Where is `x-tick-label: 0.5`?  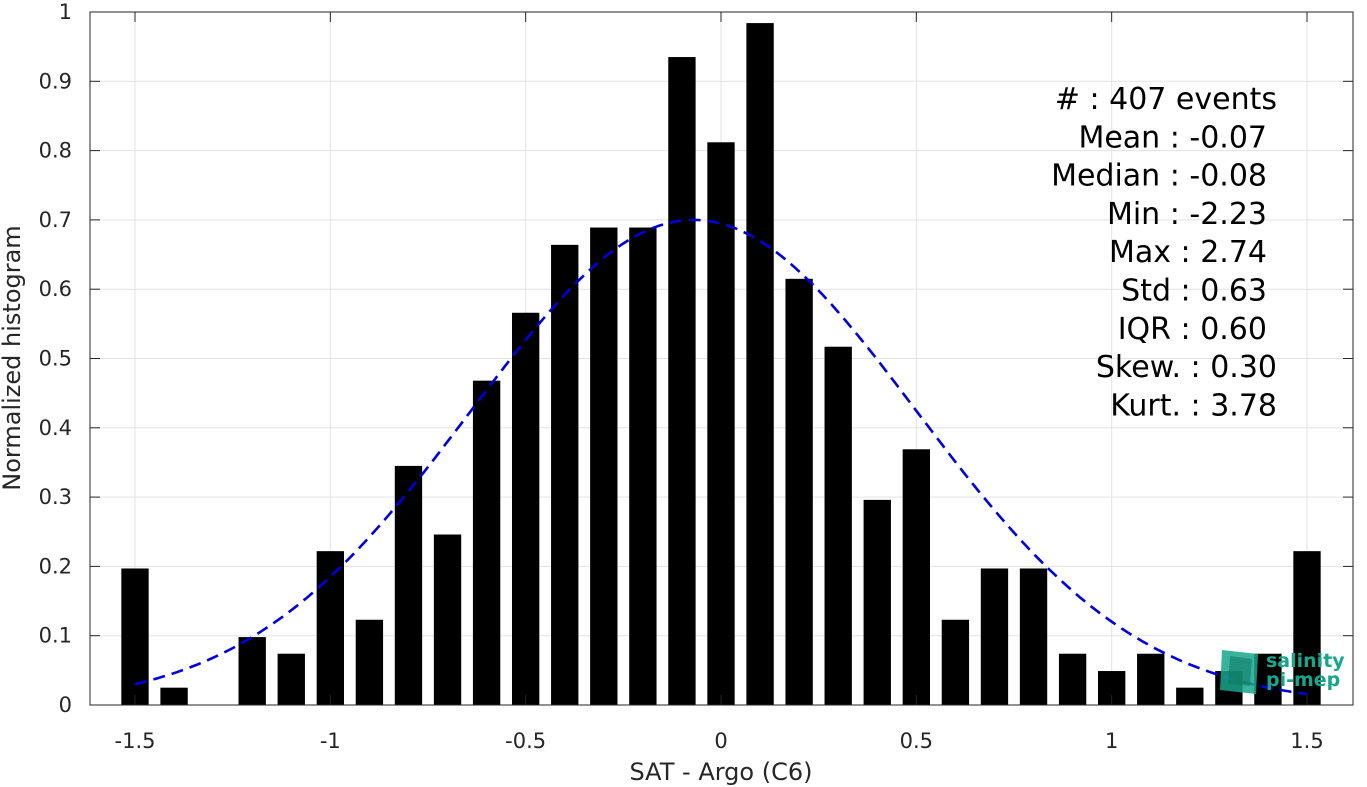
x-tick-label: 0.5 is located at coordinates (916, 741).